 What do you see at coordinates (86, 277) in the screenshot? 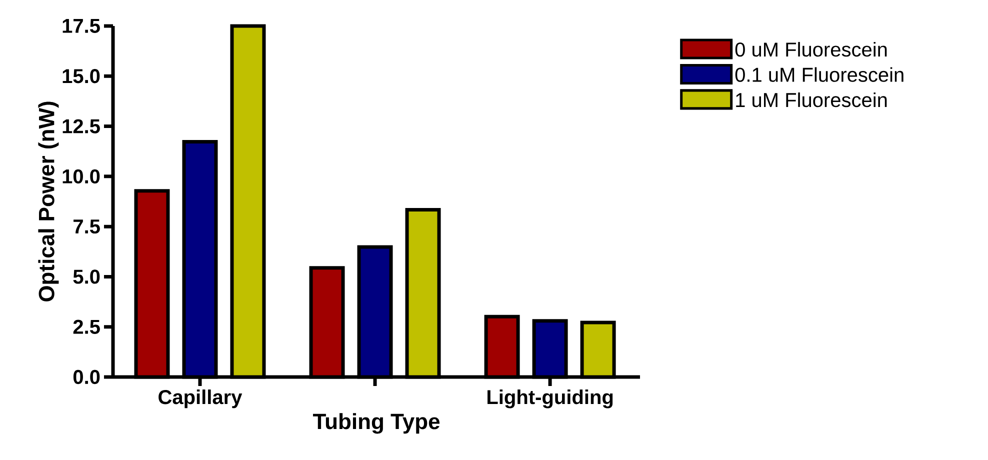
I see `y-tick-label: 5.0` at bounding box center [86, 277].